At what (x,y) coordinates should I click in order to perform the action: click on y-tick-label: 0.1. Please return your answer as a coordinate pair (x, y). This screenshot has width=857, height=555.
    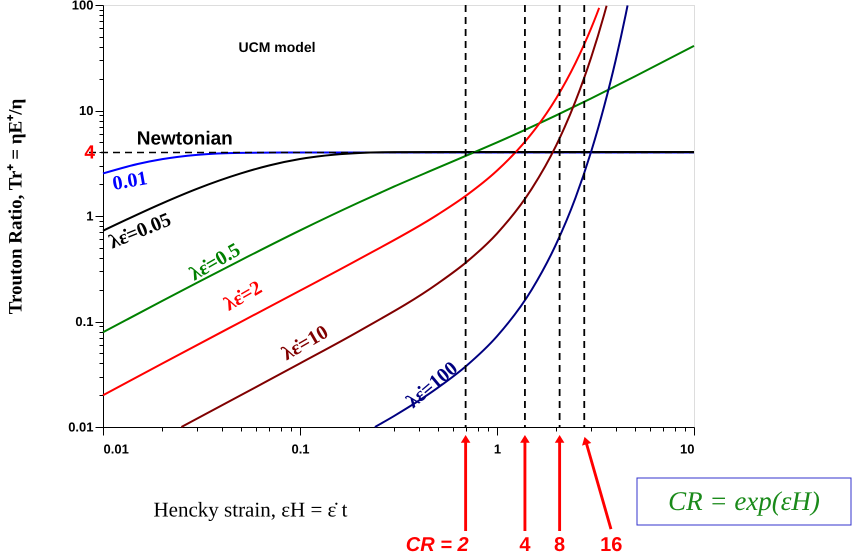
    Looking at the image, I should click on (84, 321).